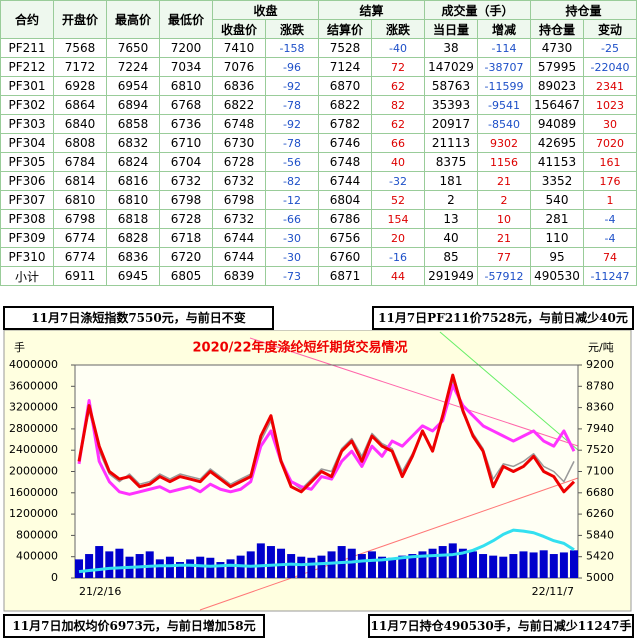 This screenshot has height=639, width=637. What do you see at coordinates (239, 124) in the screenshot?
I see `cell: 6748` at bounding box center [239, 124].